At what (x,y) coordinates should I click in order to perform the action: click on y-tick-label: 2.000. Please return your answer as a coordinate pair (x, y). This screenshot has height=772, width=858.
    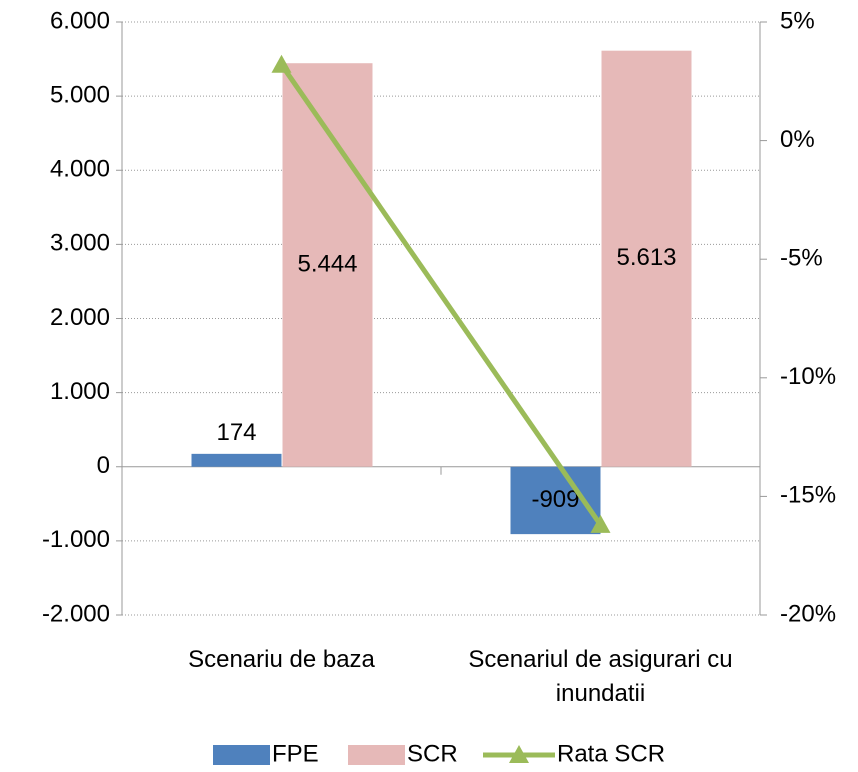
    Looking at the image, I should click on (80, 317).